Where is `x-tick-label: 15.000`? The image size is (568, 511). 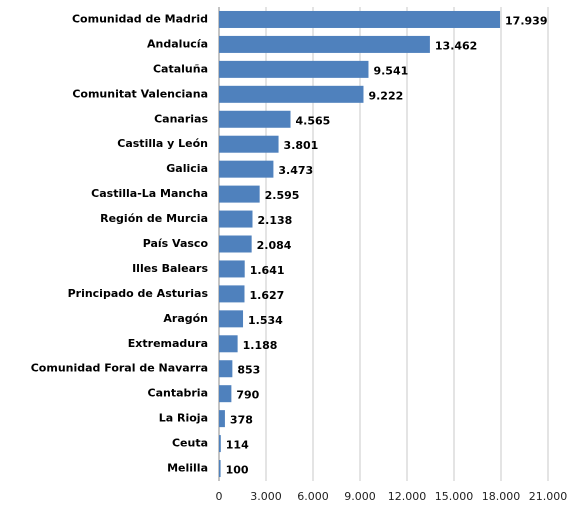
x-tick-label: 15.000 is located at coordinates (454, 496).